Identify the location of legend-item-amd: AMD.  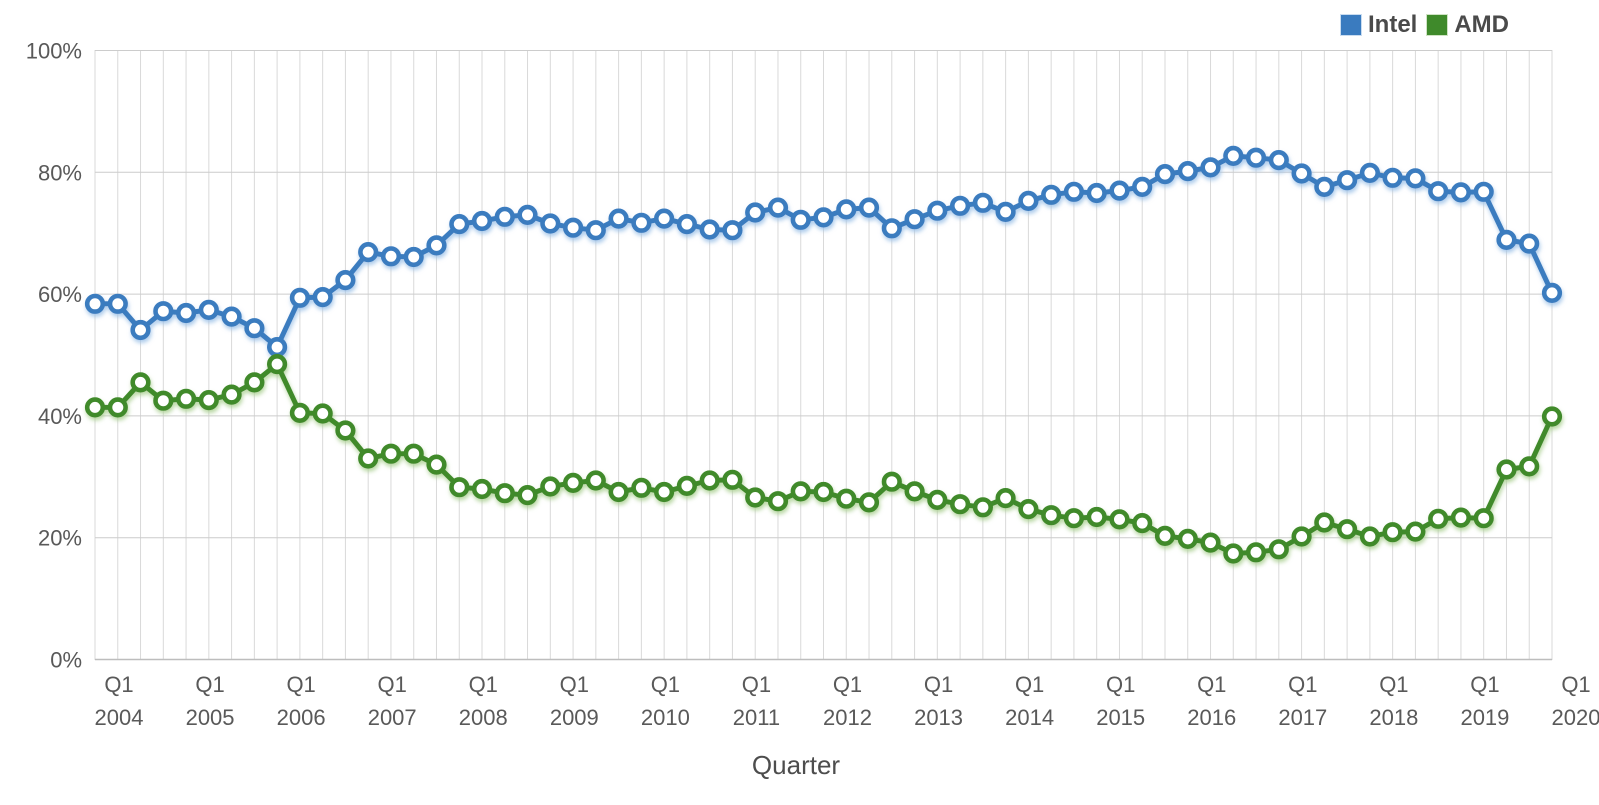
(1467, 25).